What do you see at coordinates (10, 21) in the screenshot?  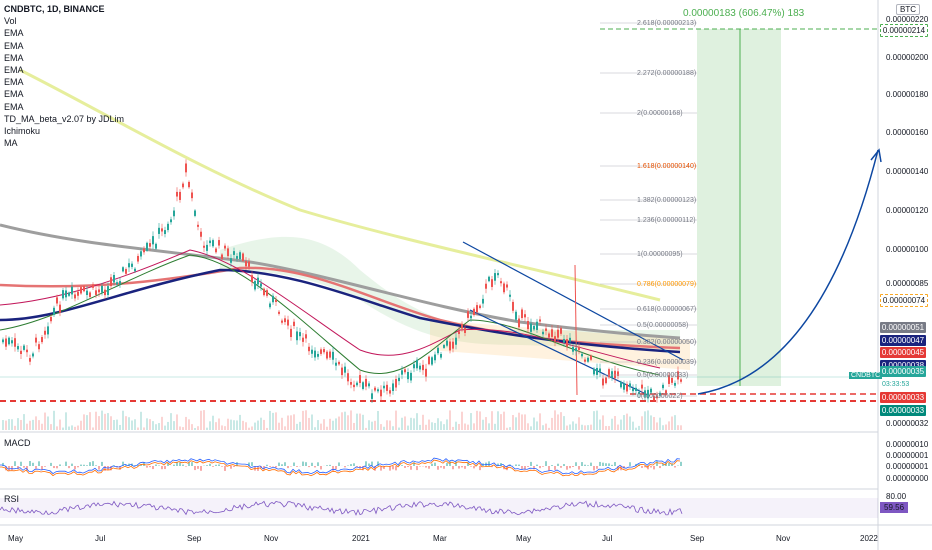 I see `legend-vol: Vol` at bounding box center [10, 21].